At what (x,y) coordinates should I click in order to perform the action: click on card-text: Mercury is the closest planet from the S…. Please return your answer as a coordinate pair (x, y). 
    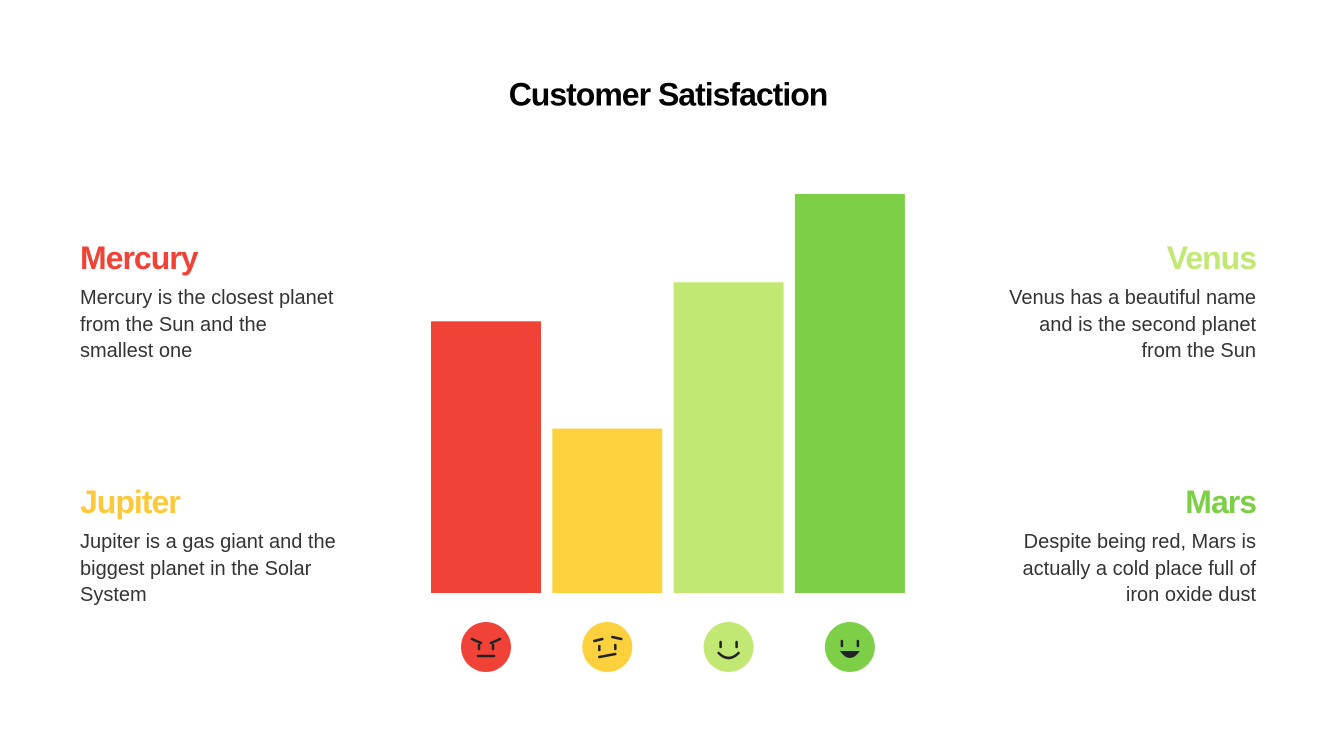
    Looking at the image, I should click on (207, 324).